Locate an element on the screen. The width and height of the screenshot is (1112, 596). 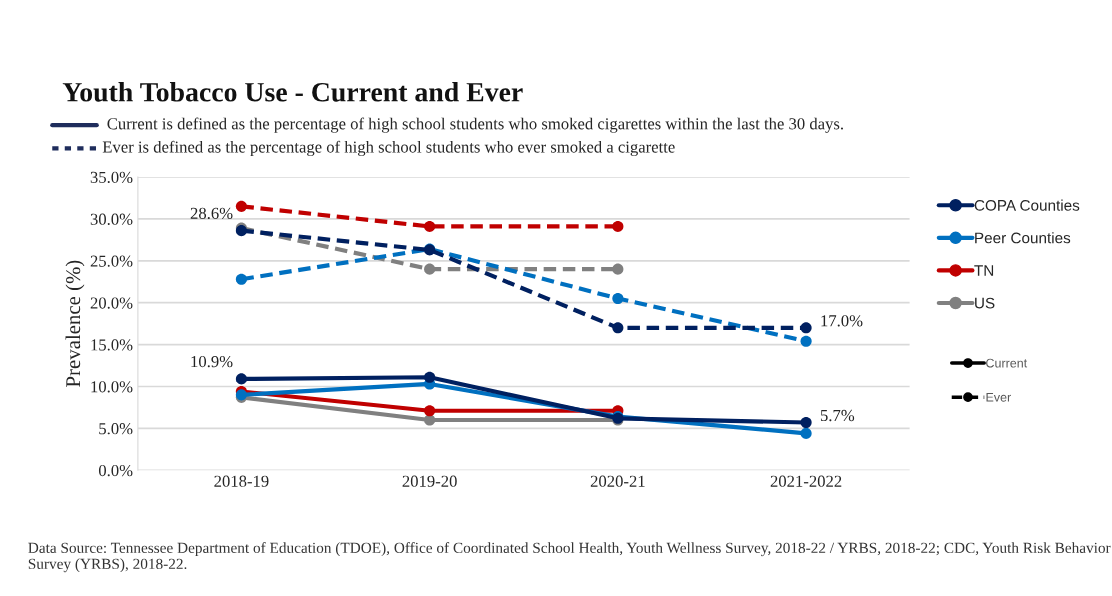
legend-label: COPA Counties is located at coordinates (1027, 205).